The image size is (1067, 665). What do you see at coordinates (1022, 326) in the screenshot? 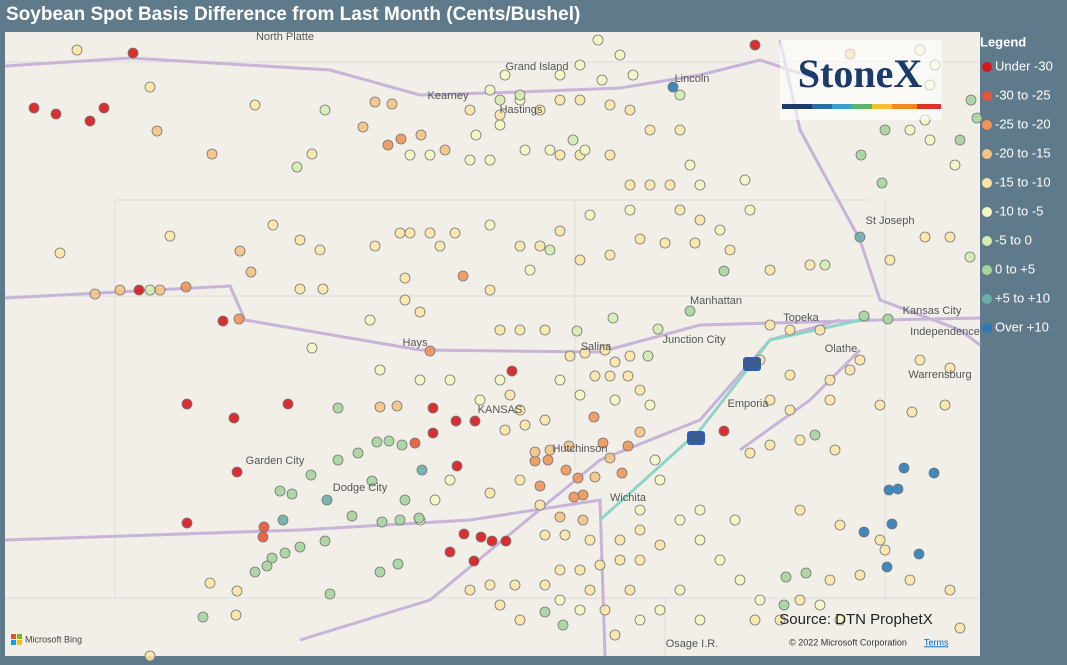
I see `legend-label: Over +10` at bounding box center [1022, 326].